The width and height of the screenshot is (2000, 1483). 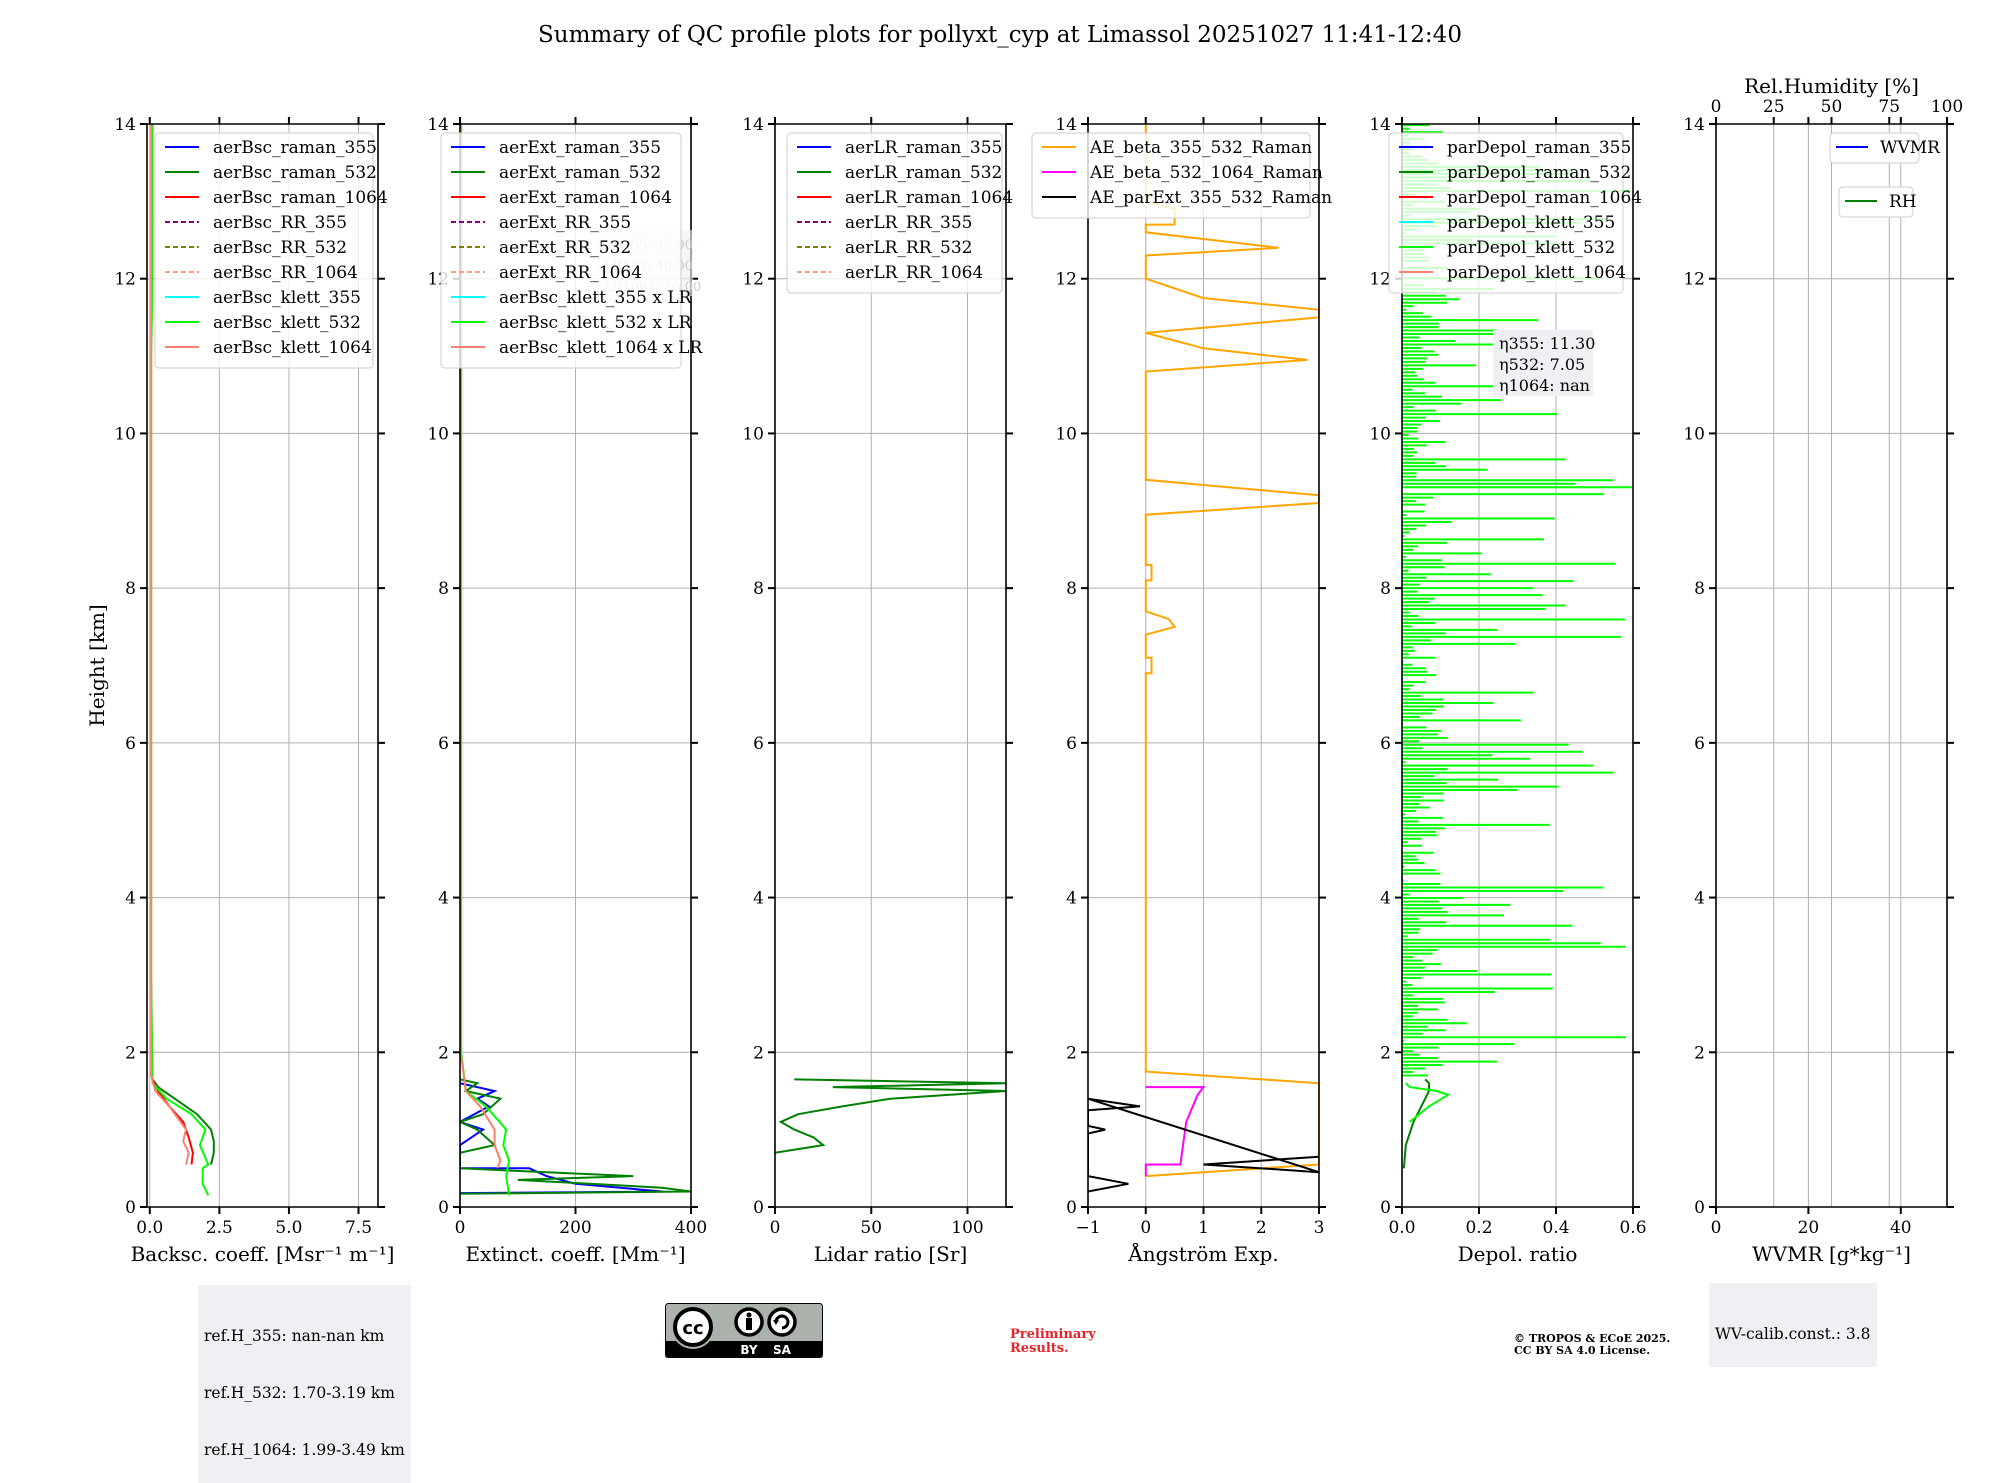 I want to click on x-tick-label: 0.4, so click(x=1555, y=1228).